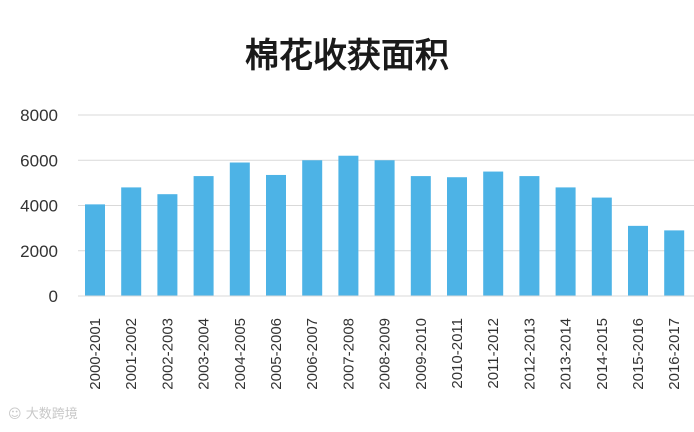 This screenshot has height=432, width=694. I want to click on x-tick-label: 2001-2002, so click(131, 354).